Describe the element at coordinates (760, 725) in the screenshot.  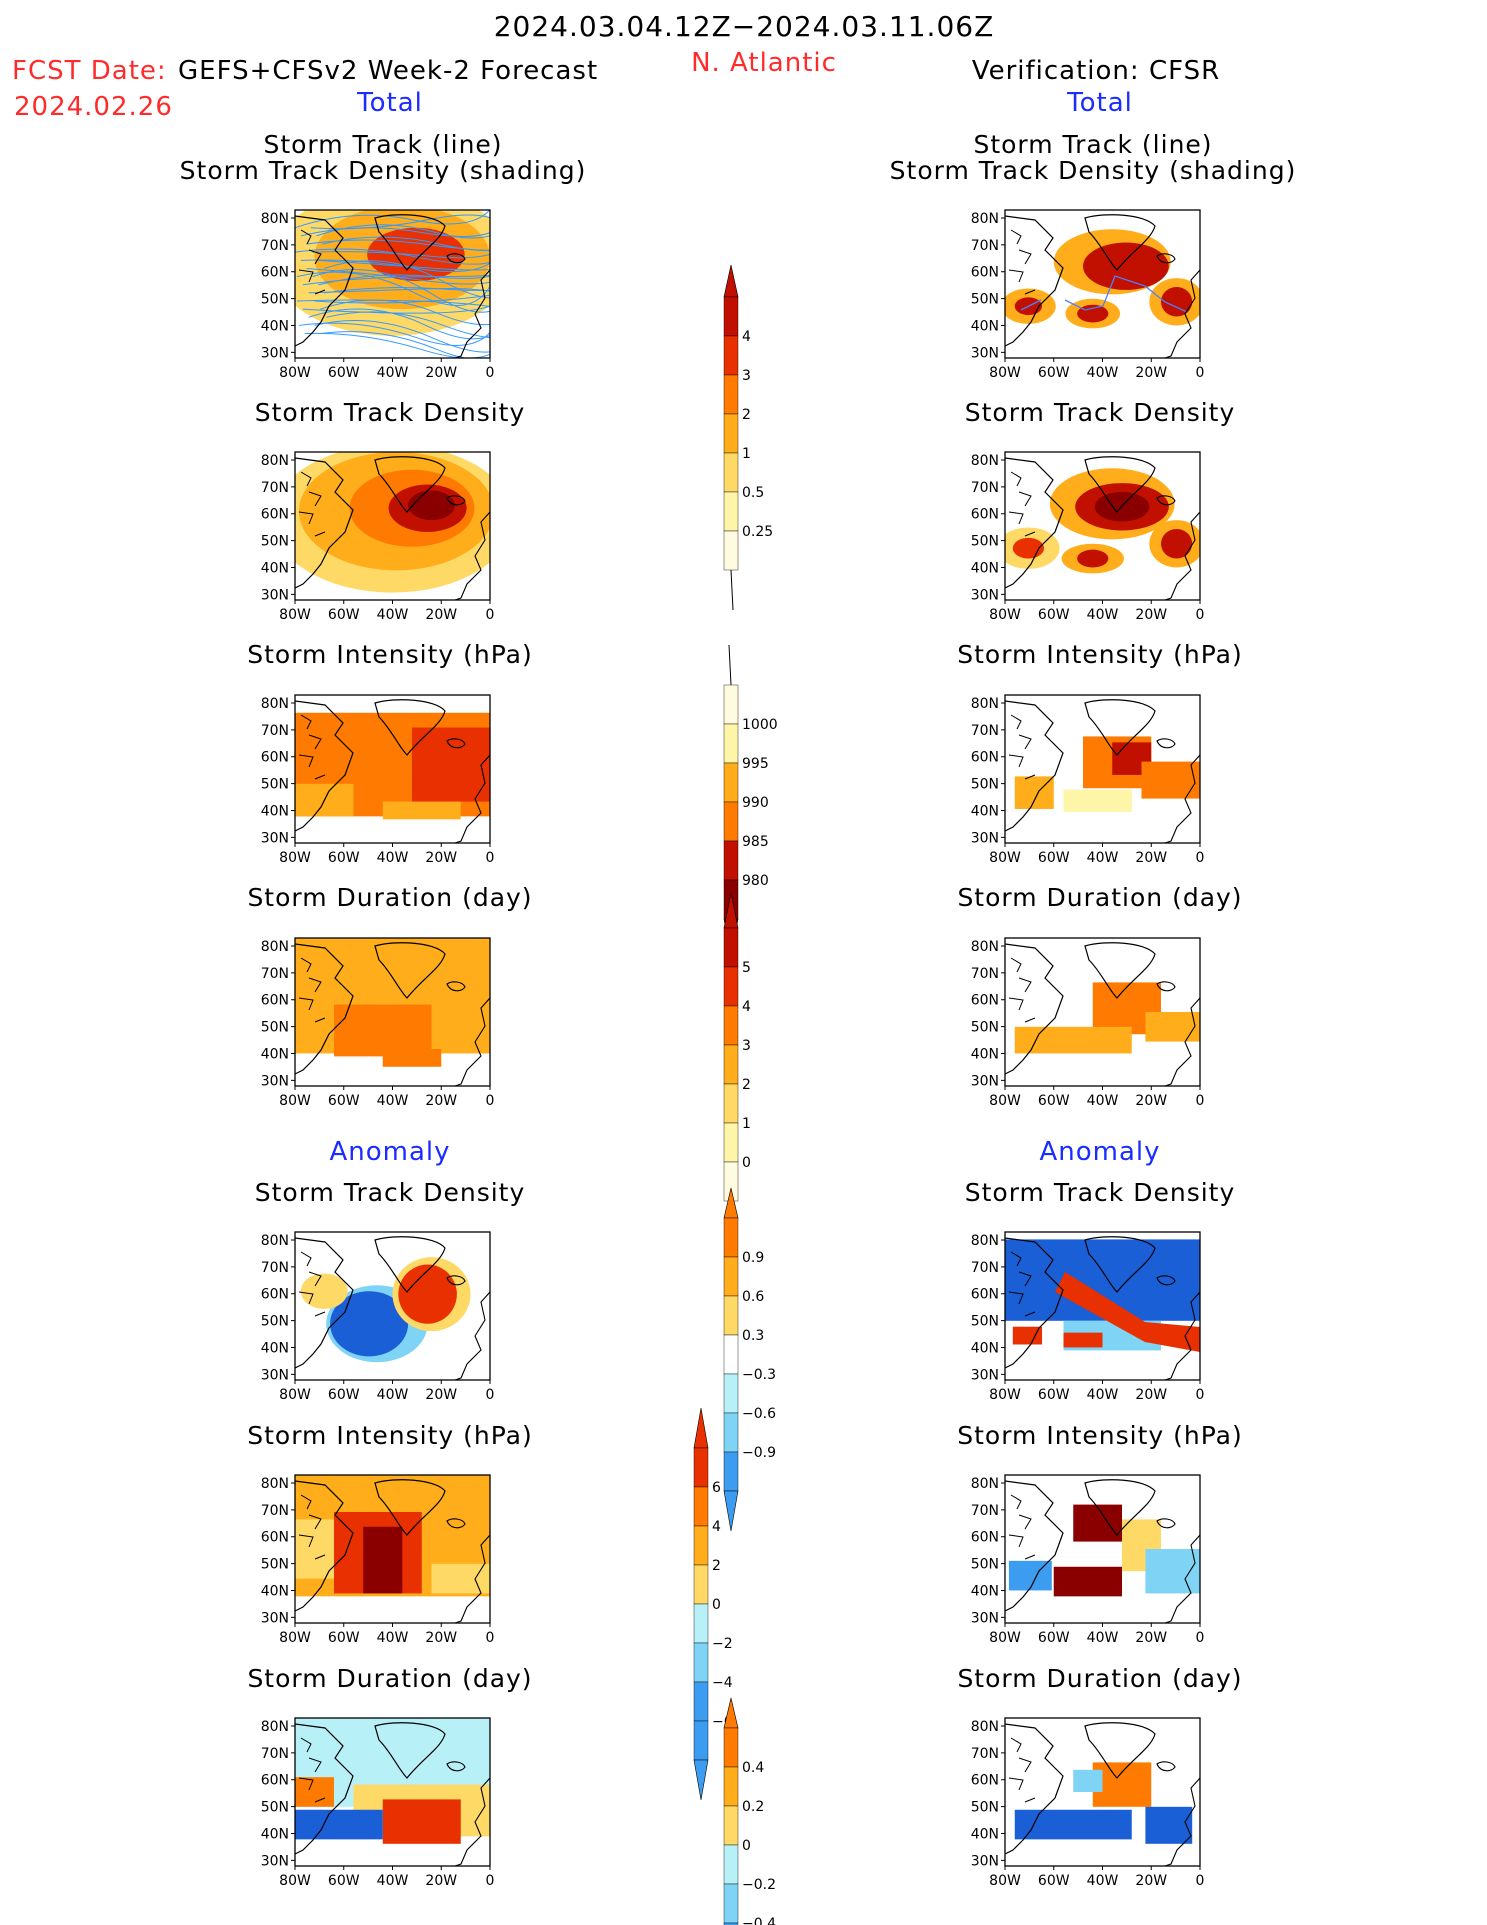
I see `colorbar-label: 1000` at that location.